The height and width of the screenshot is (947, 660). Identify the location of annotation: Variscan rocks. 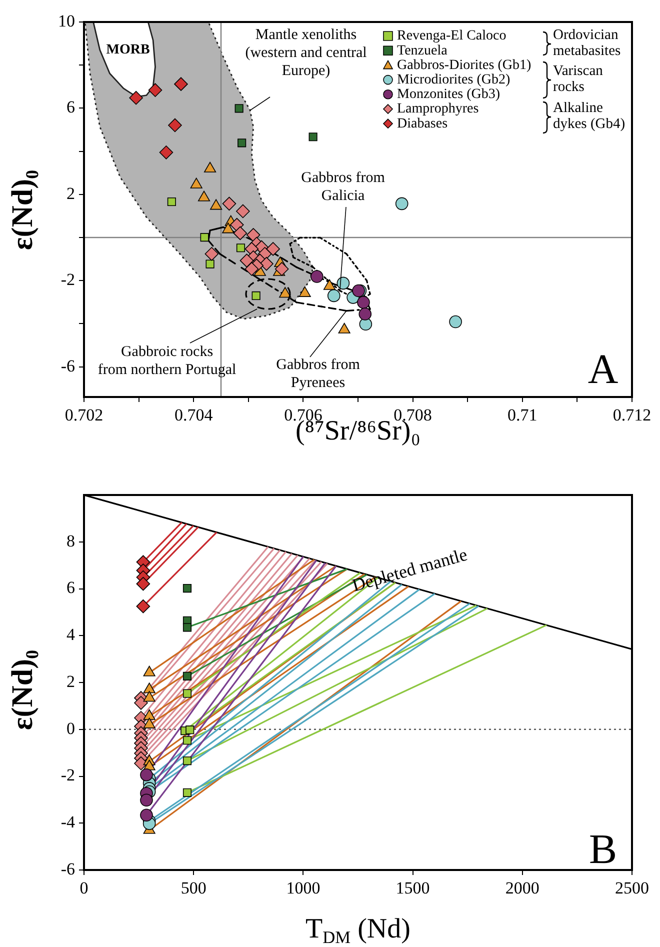
(578, 78).